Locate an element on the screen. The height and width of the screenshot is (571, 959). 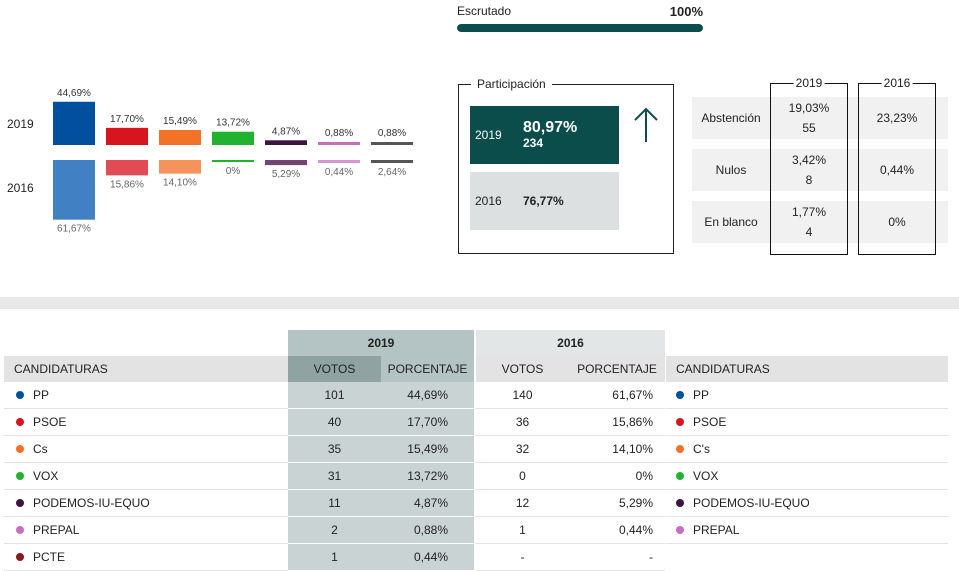
participacion-2019-pct: 80,97% is located at coordinates (550, 127).